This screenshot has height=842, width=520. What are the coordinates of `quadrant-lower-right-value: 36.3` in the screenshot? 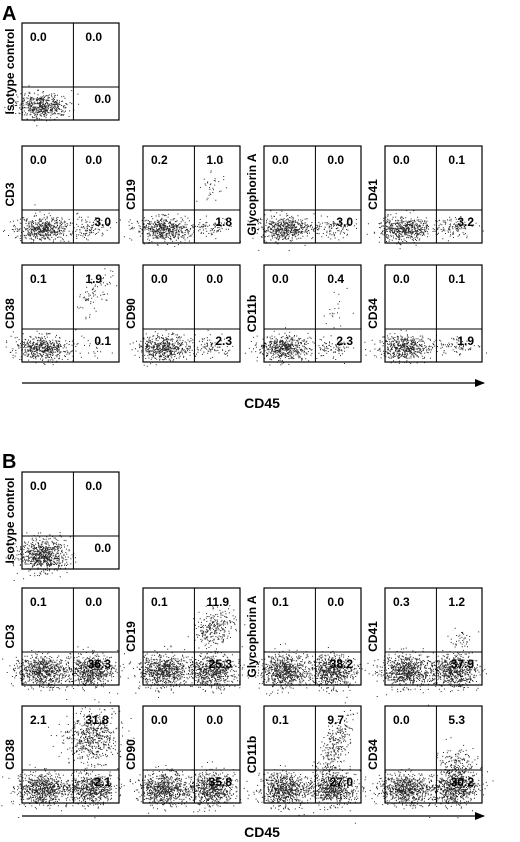 It's located at (100, 664).